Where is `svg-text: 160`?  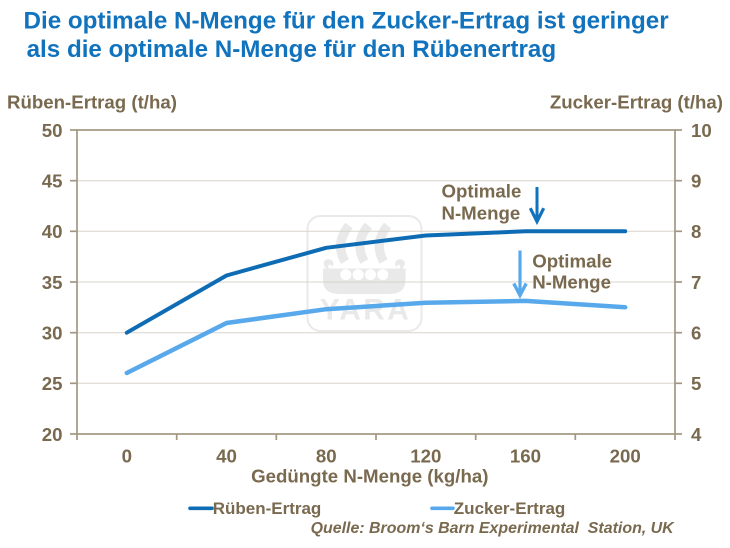
svg-text: 160 is located at coordinates (525, 455).